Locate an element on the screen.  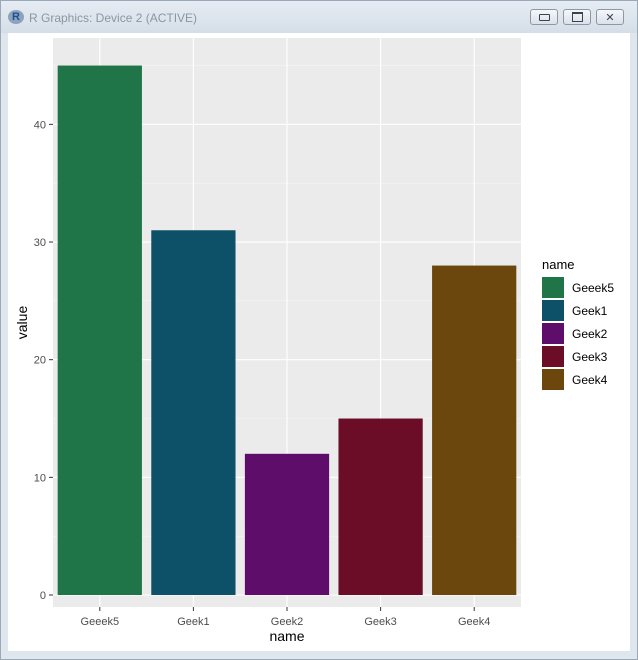
bar-geek4 is located at coordinates (474, 430).